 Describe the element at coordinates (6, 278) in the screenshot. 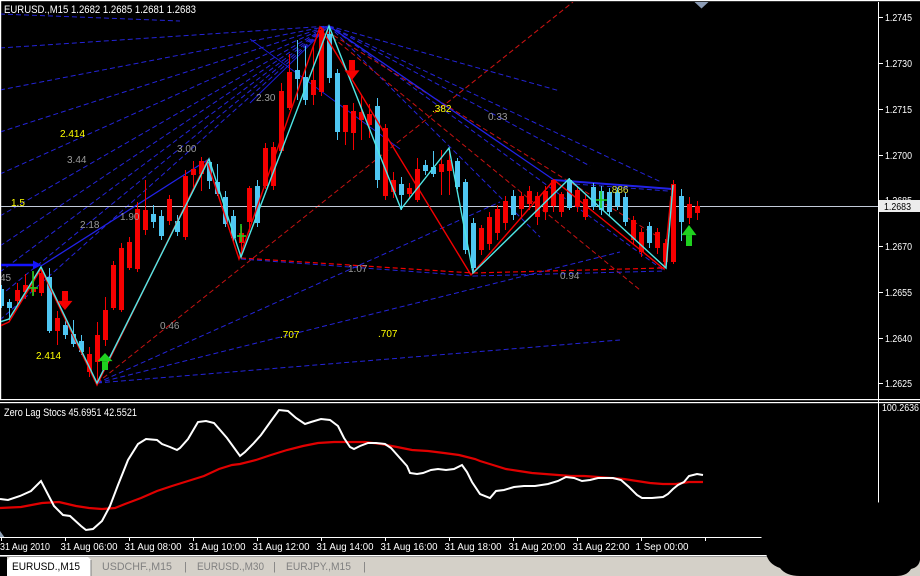

I see `svg-text: 45` at that location.